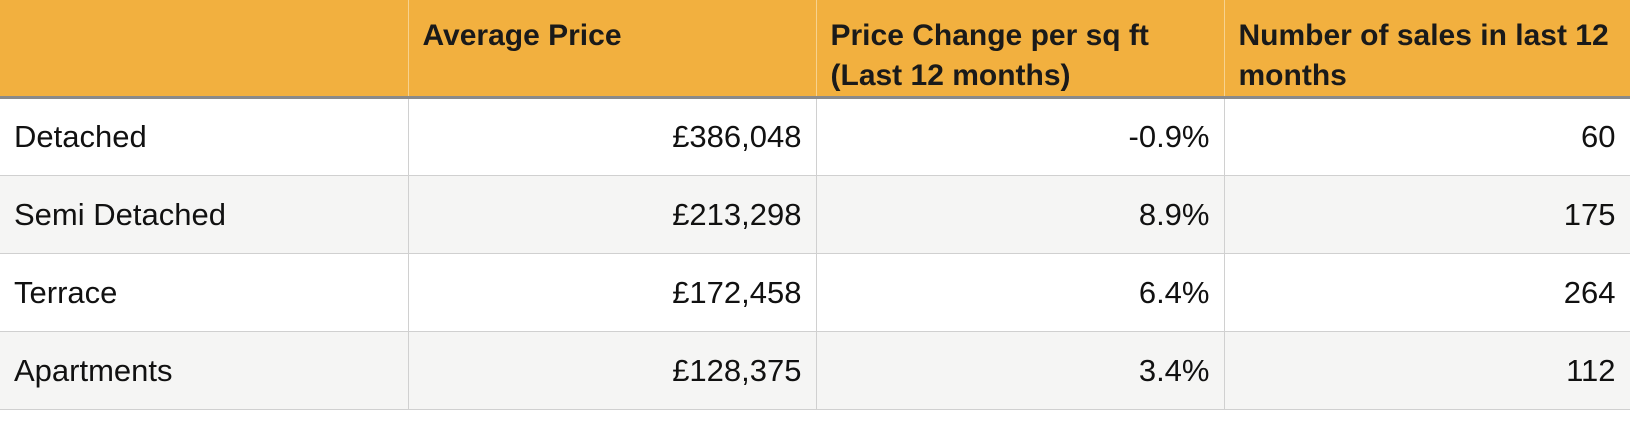 The width and height of the screenshot is (1630, 428). I want to click on cell-value: 60, so click(1427, 136).